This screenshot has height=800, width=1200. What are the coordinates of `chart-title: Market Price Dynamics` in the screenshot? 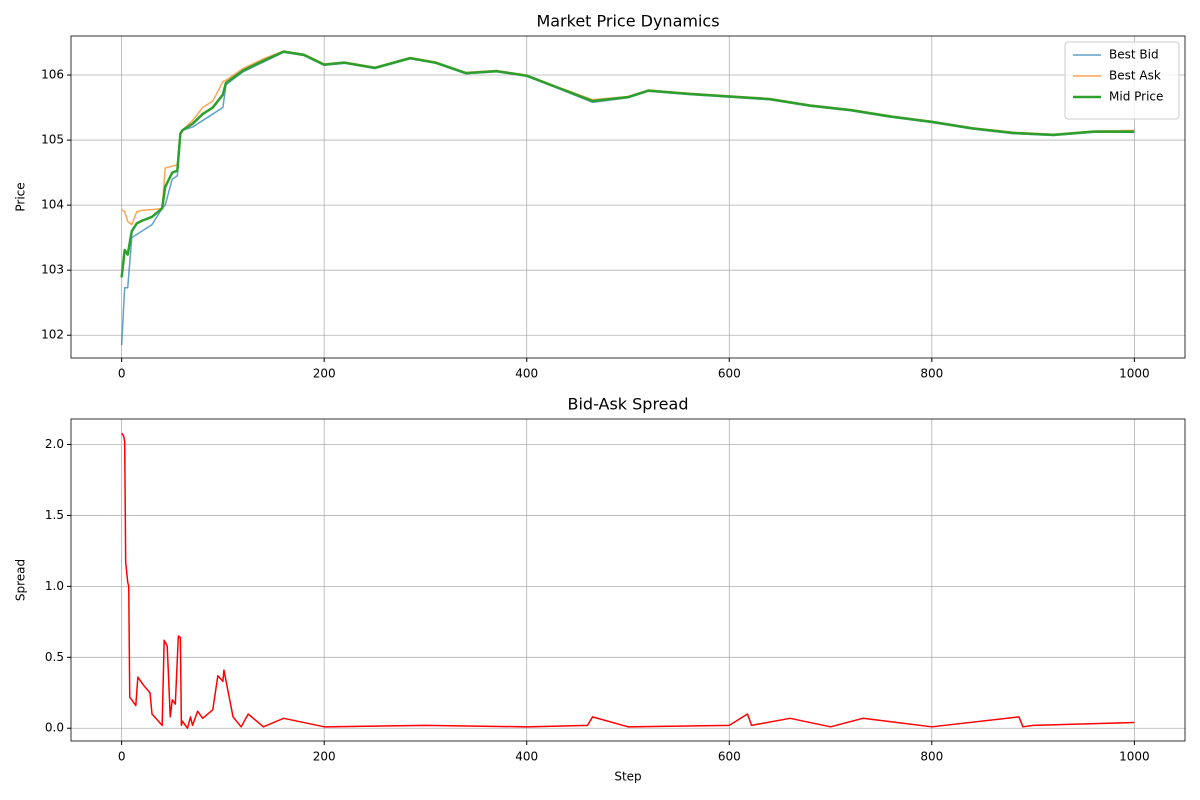 It's located at (627, 21).